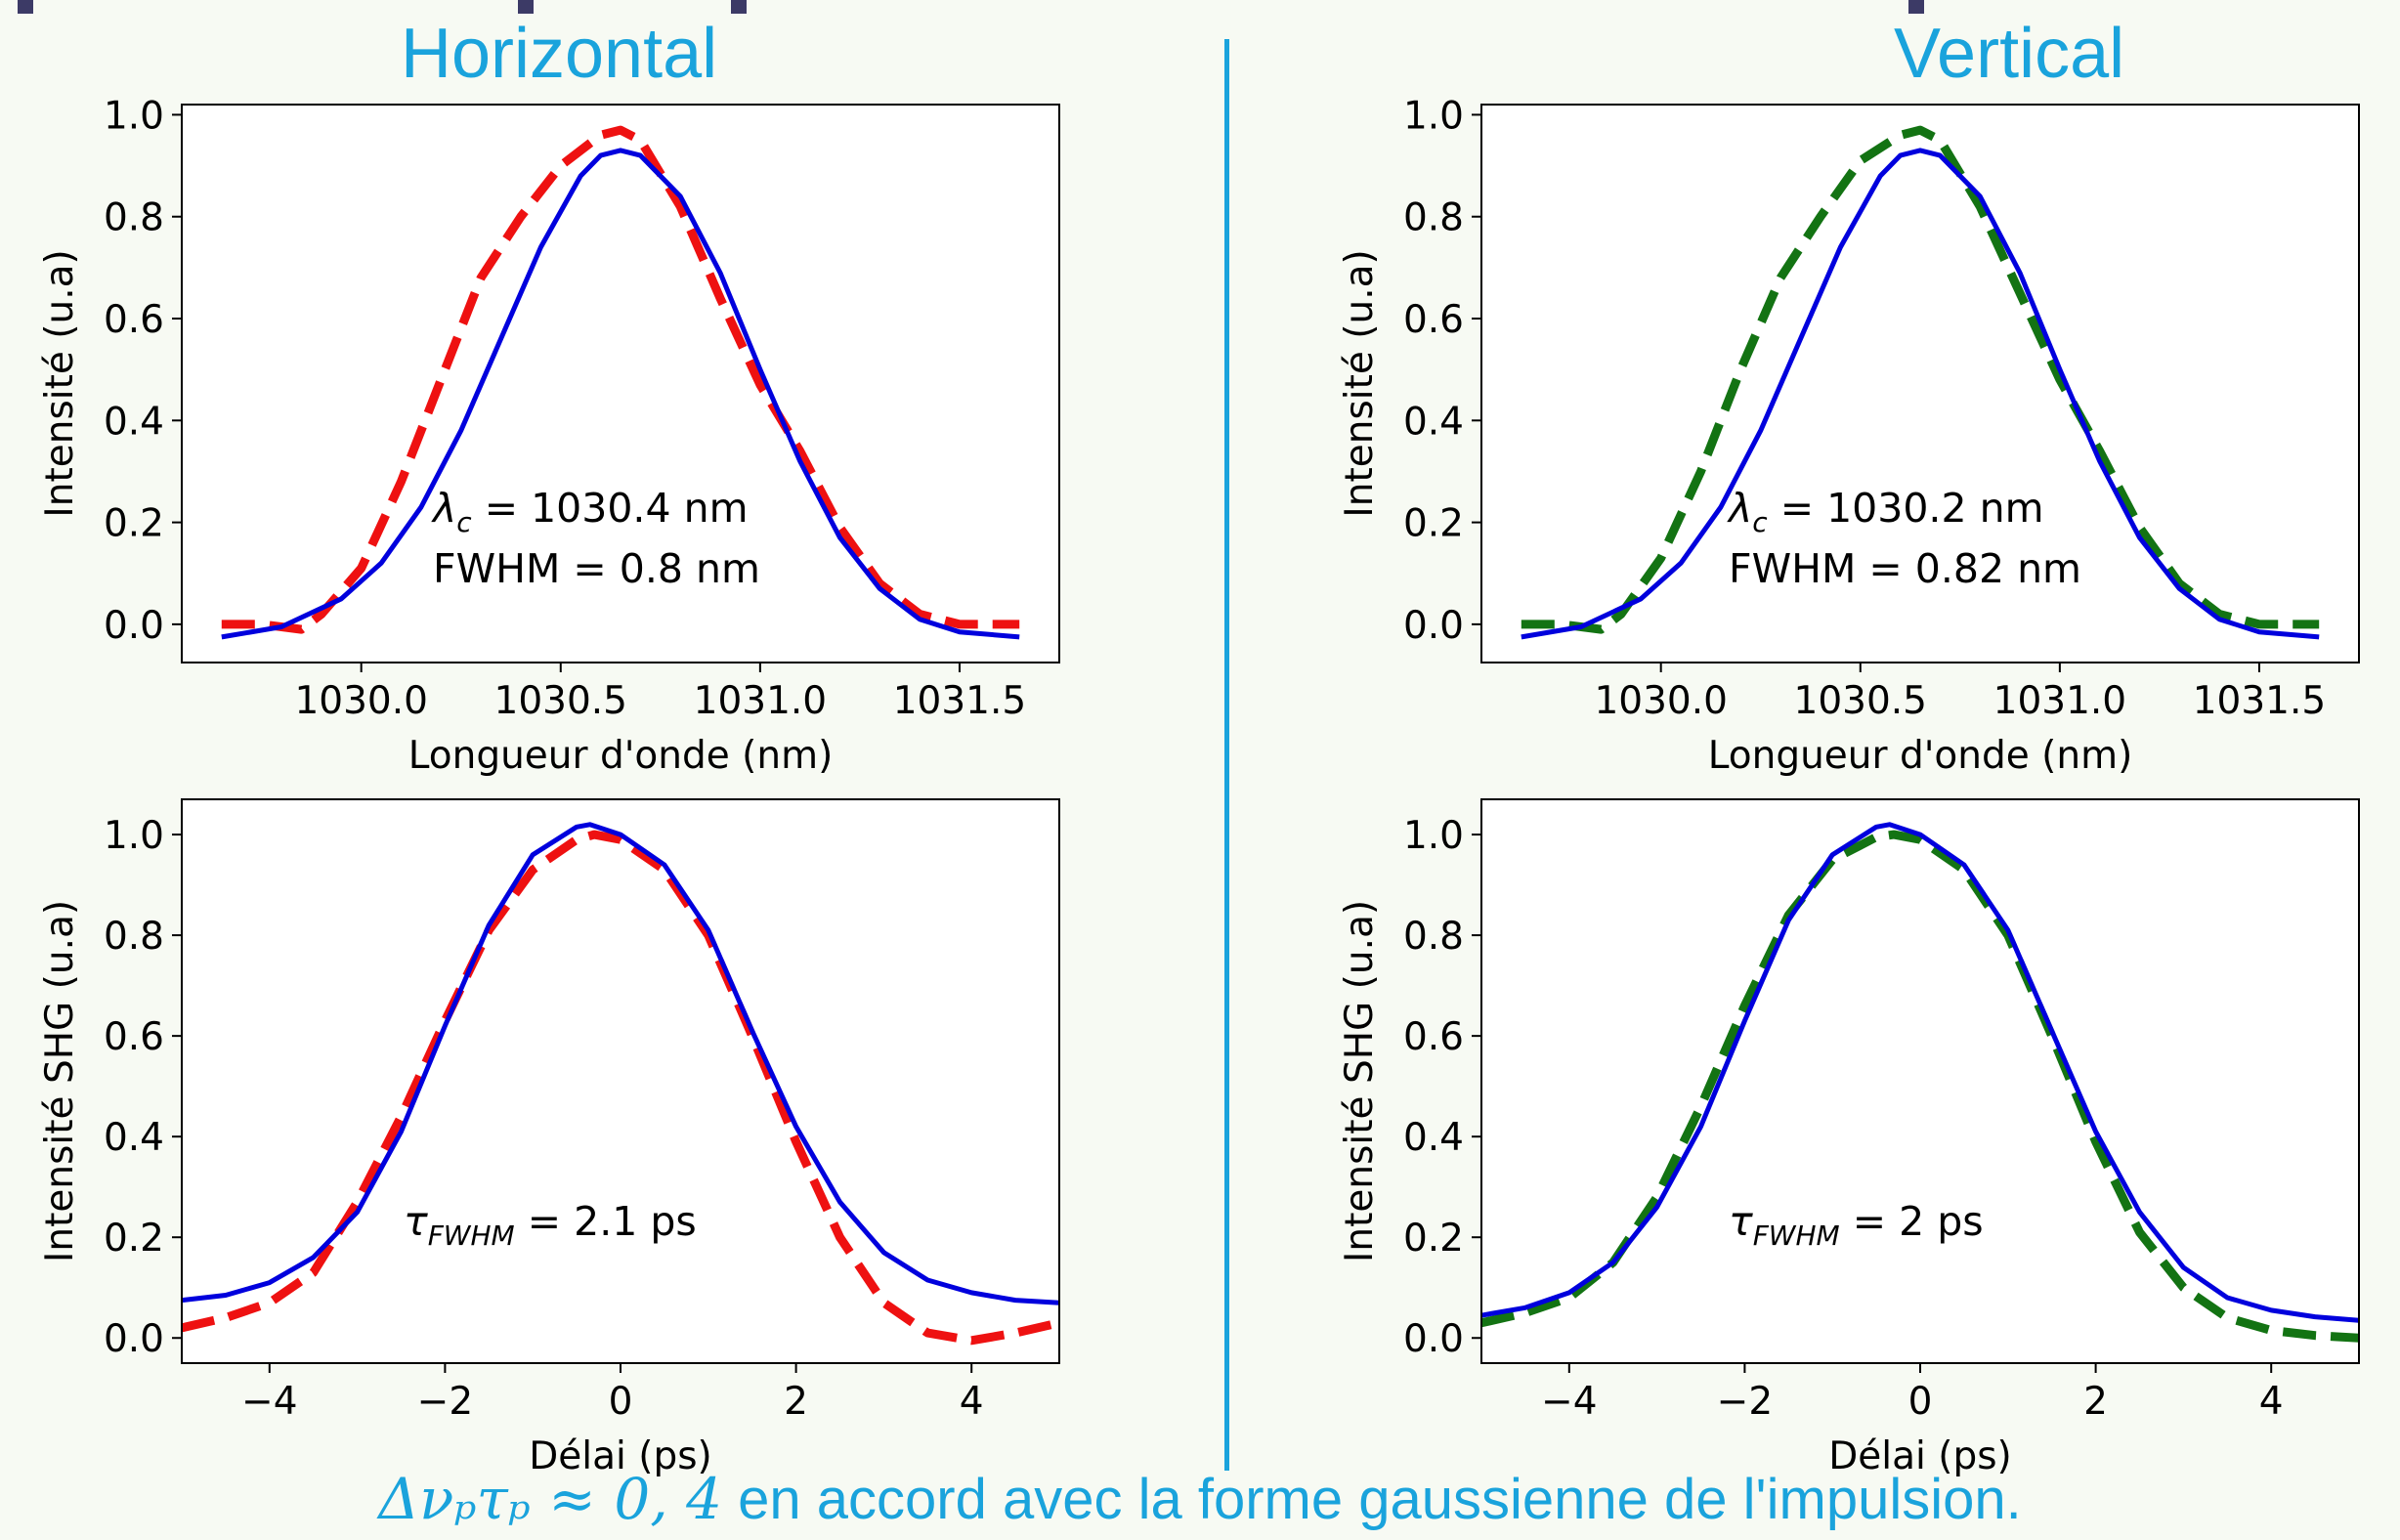  I want to click on title-vertical: Vertical, so click(2009, 54).